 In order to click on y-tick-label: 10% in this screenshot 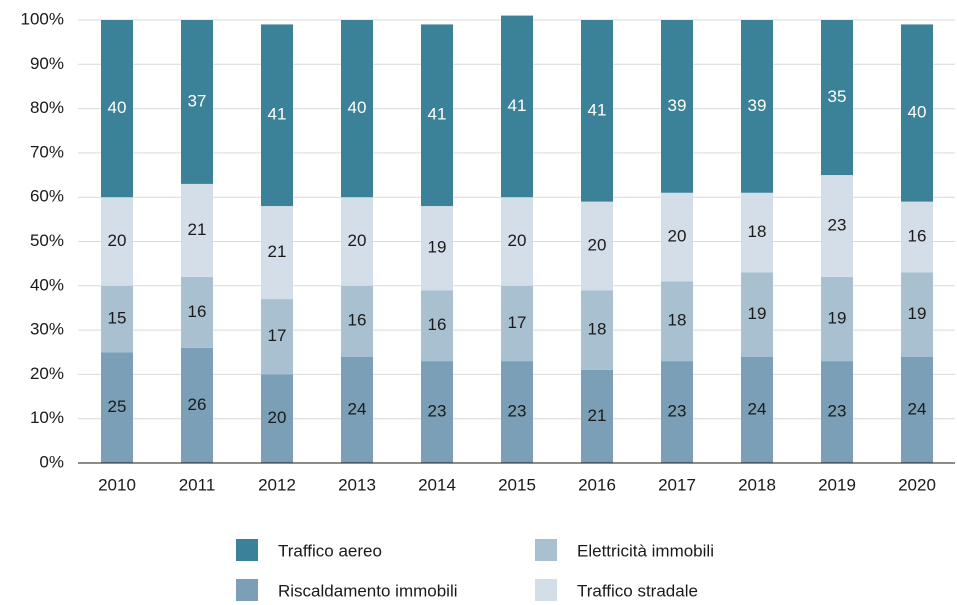, I will do `click(47, 417)`.